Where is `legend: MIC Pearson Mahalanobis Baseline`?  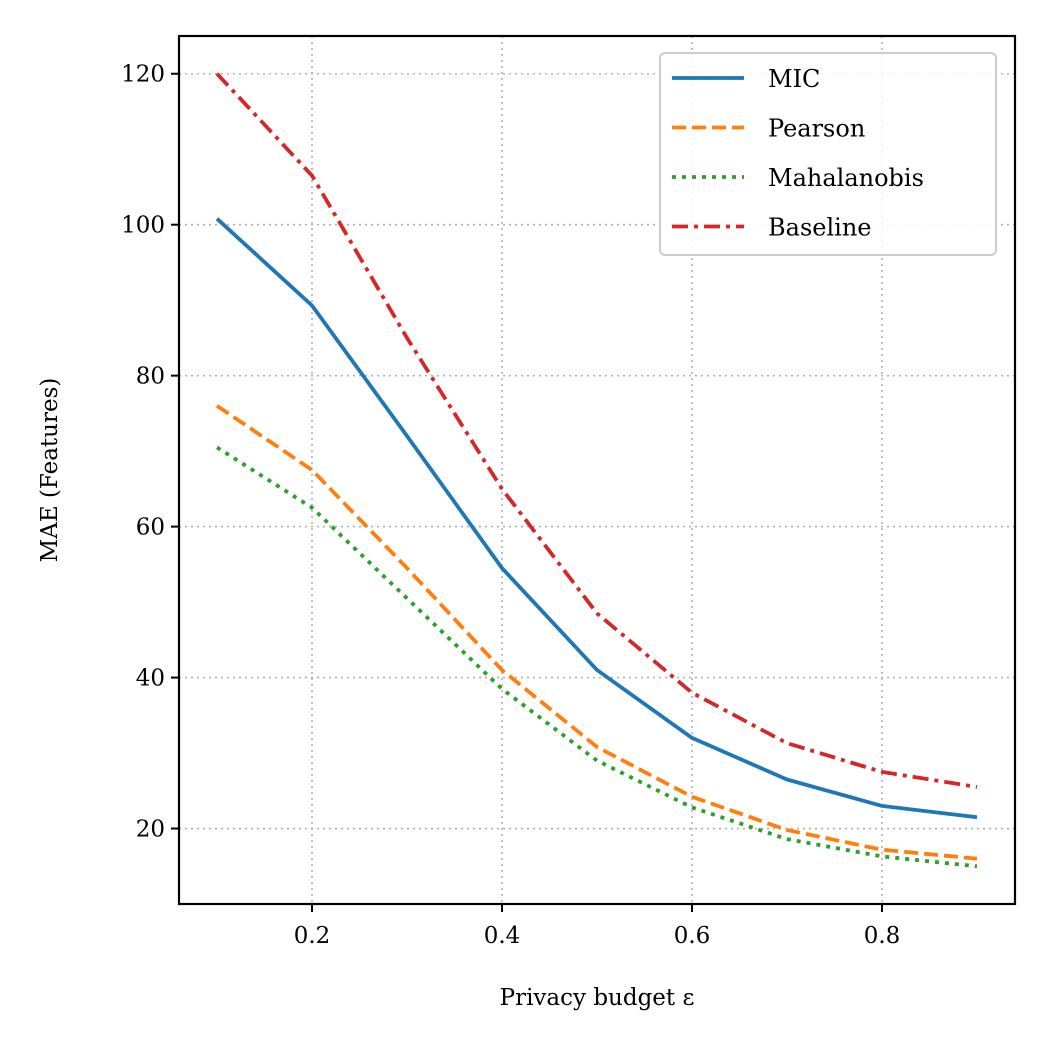 legend: MIC Pearson Mahalanobis Baseline is located at coordinates (828, 154).